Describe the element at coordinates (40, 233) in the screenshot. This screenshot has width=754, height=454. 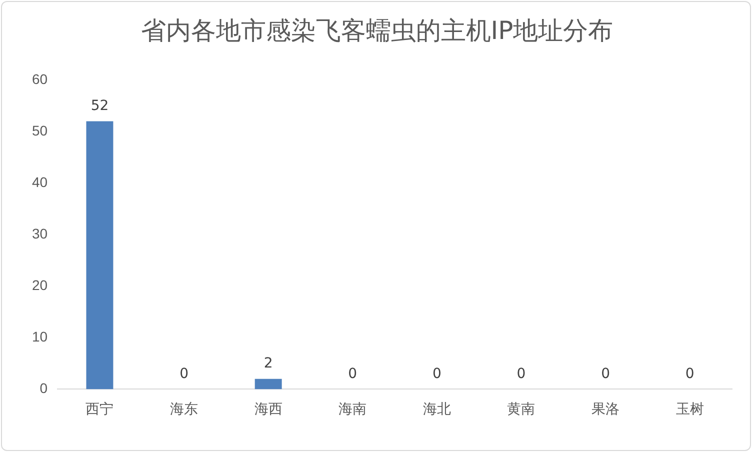
I see `y-tick-label: 30` at that location.